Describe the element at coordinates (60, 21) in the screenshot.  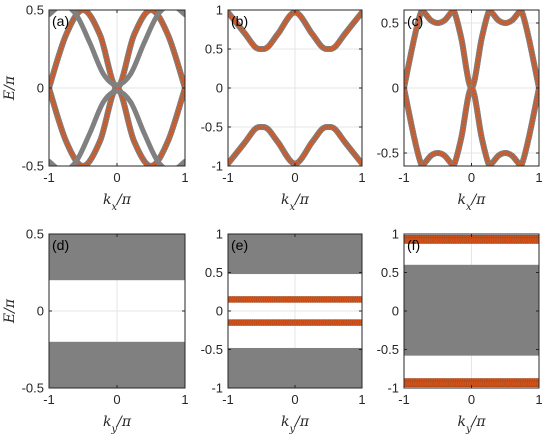
I see `panel-label: (a)` at that location.